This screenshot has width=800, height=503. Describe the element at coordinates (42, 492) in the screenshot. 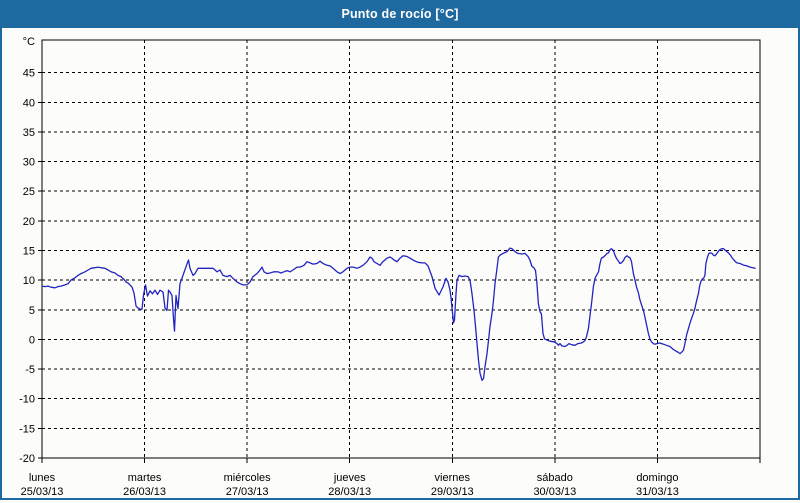

I see `x-tick-date-label: 25/03/13` at that location.